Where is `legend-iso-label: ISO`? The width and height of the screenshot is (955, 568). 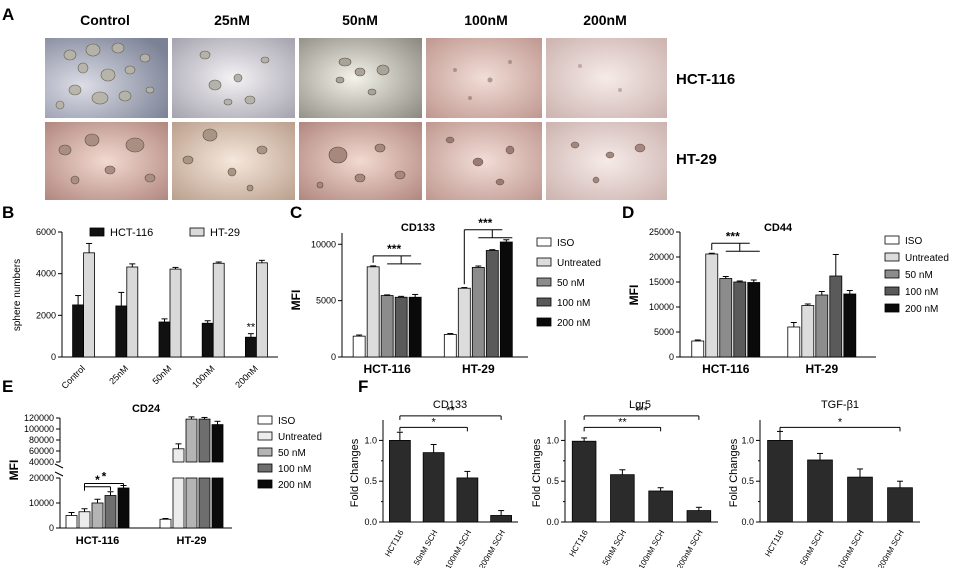
legend-iso-label: ISO is located at coordinates (286, 421).